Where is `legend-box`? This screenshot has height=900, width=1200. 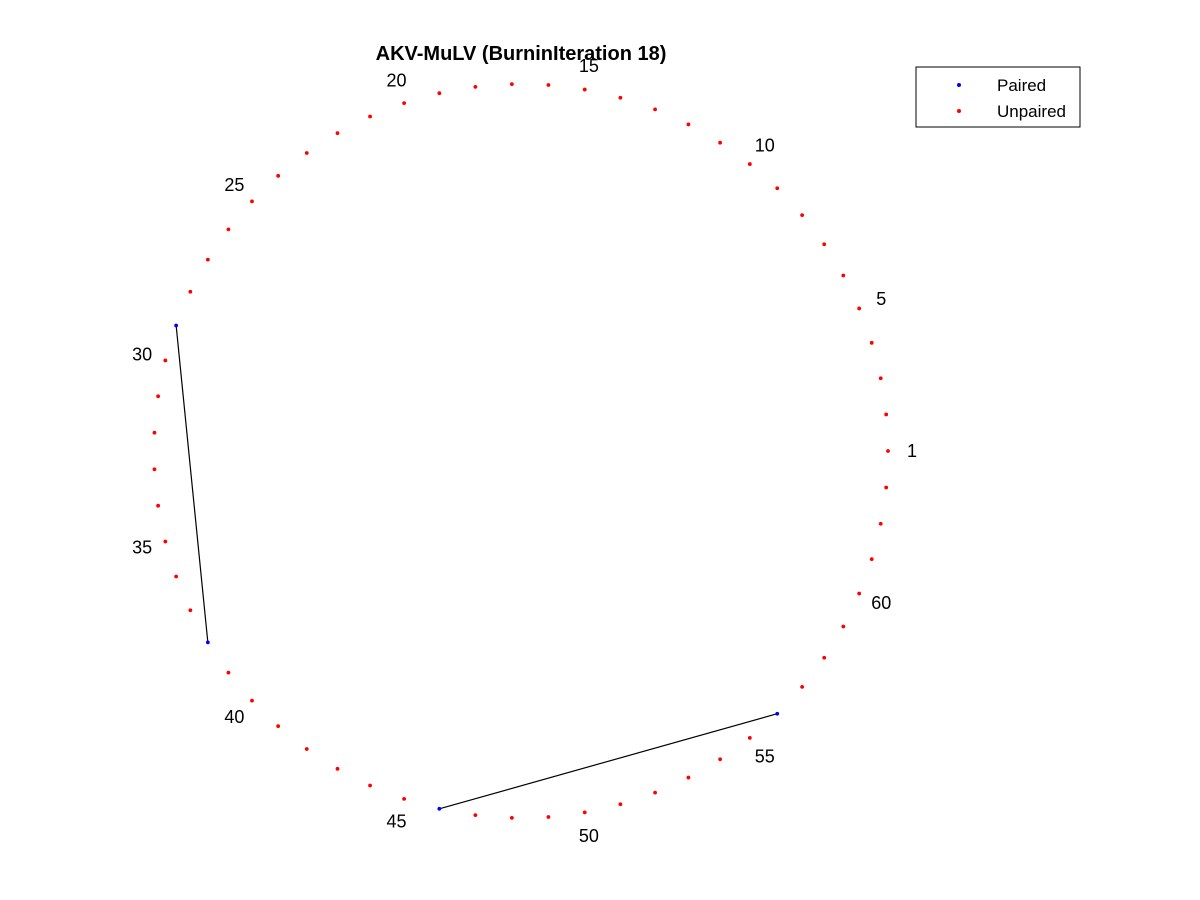 legend-box is located at coordinates (998, 97).